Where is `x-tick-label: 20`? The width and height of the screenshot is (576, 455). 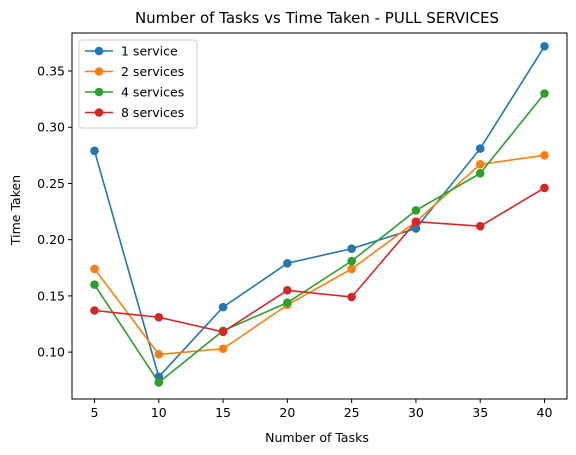 x-tick-label: 20 is located at coordinates (287, 412).